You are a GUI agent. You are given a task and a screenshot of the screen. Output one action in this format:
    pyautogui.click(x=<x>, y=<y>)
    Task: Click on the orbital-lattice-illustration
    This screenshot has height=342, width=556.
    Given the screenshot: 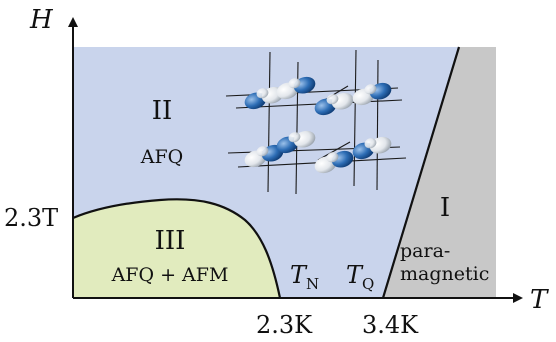 What is the action you would take?
    pyautogui.click(x=316, y=122)
    